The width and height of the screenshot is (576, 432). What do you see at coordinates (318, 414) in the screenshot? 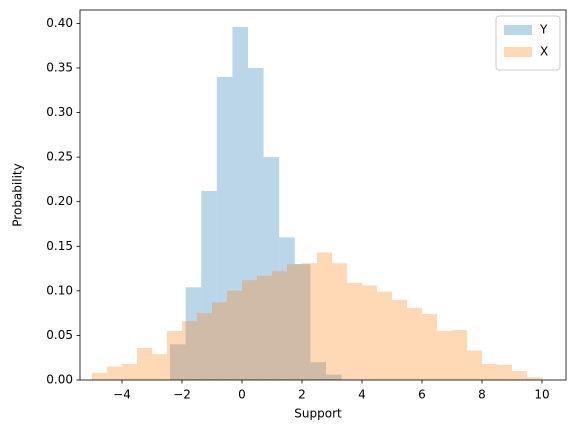
I see `x-axis-label: Support` at bounding box center [318, 414].